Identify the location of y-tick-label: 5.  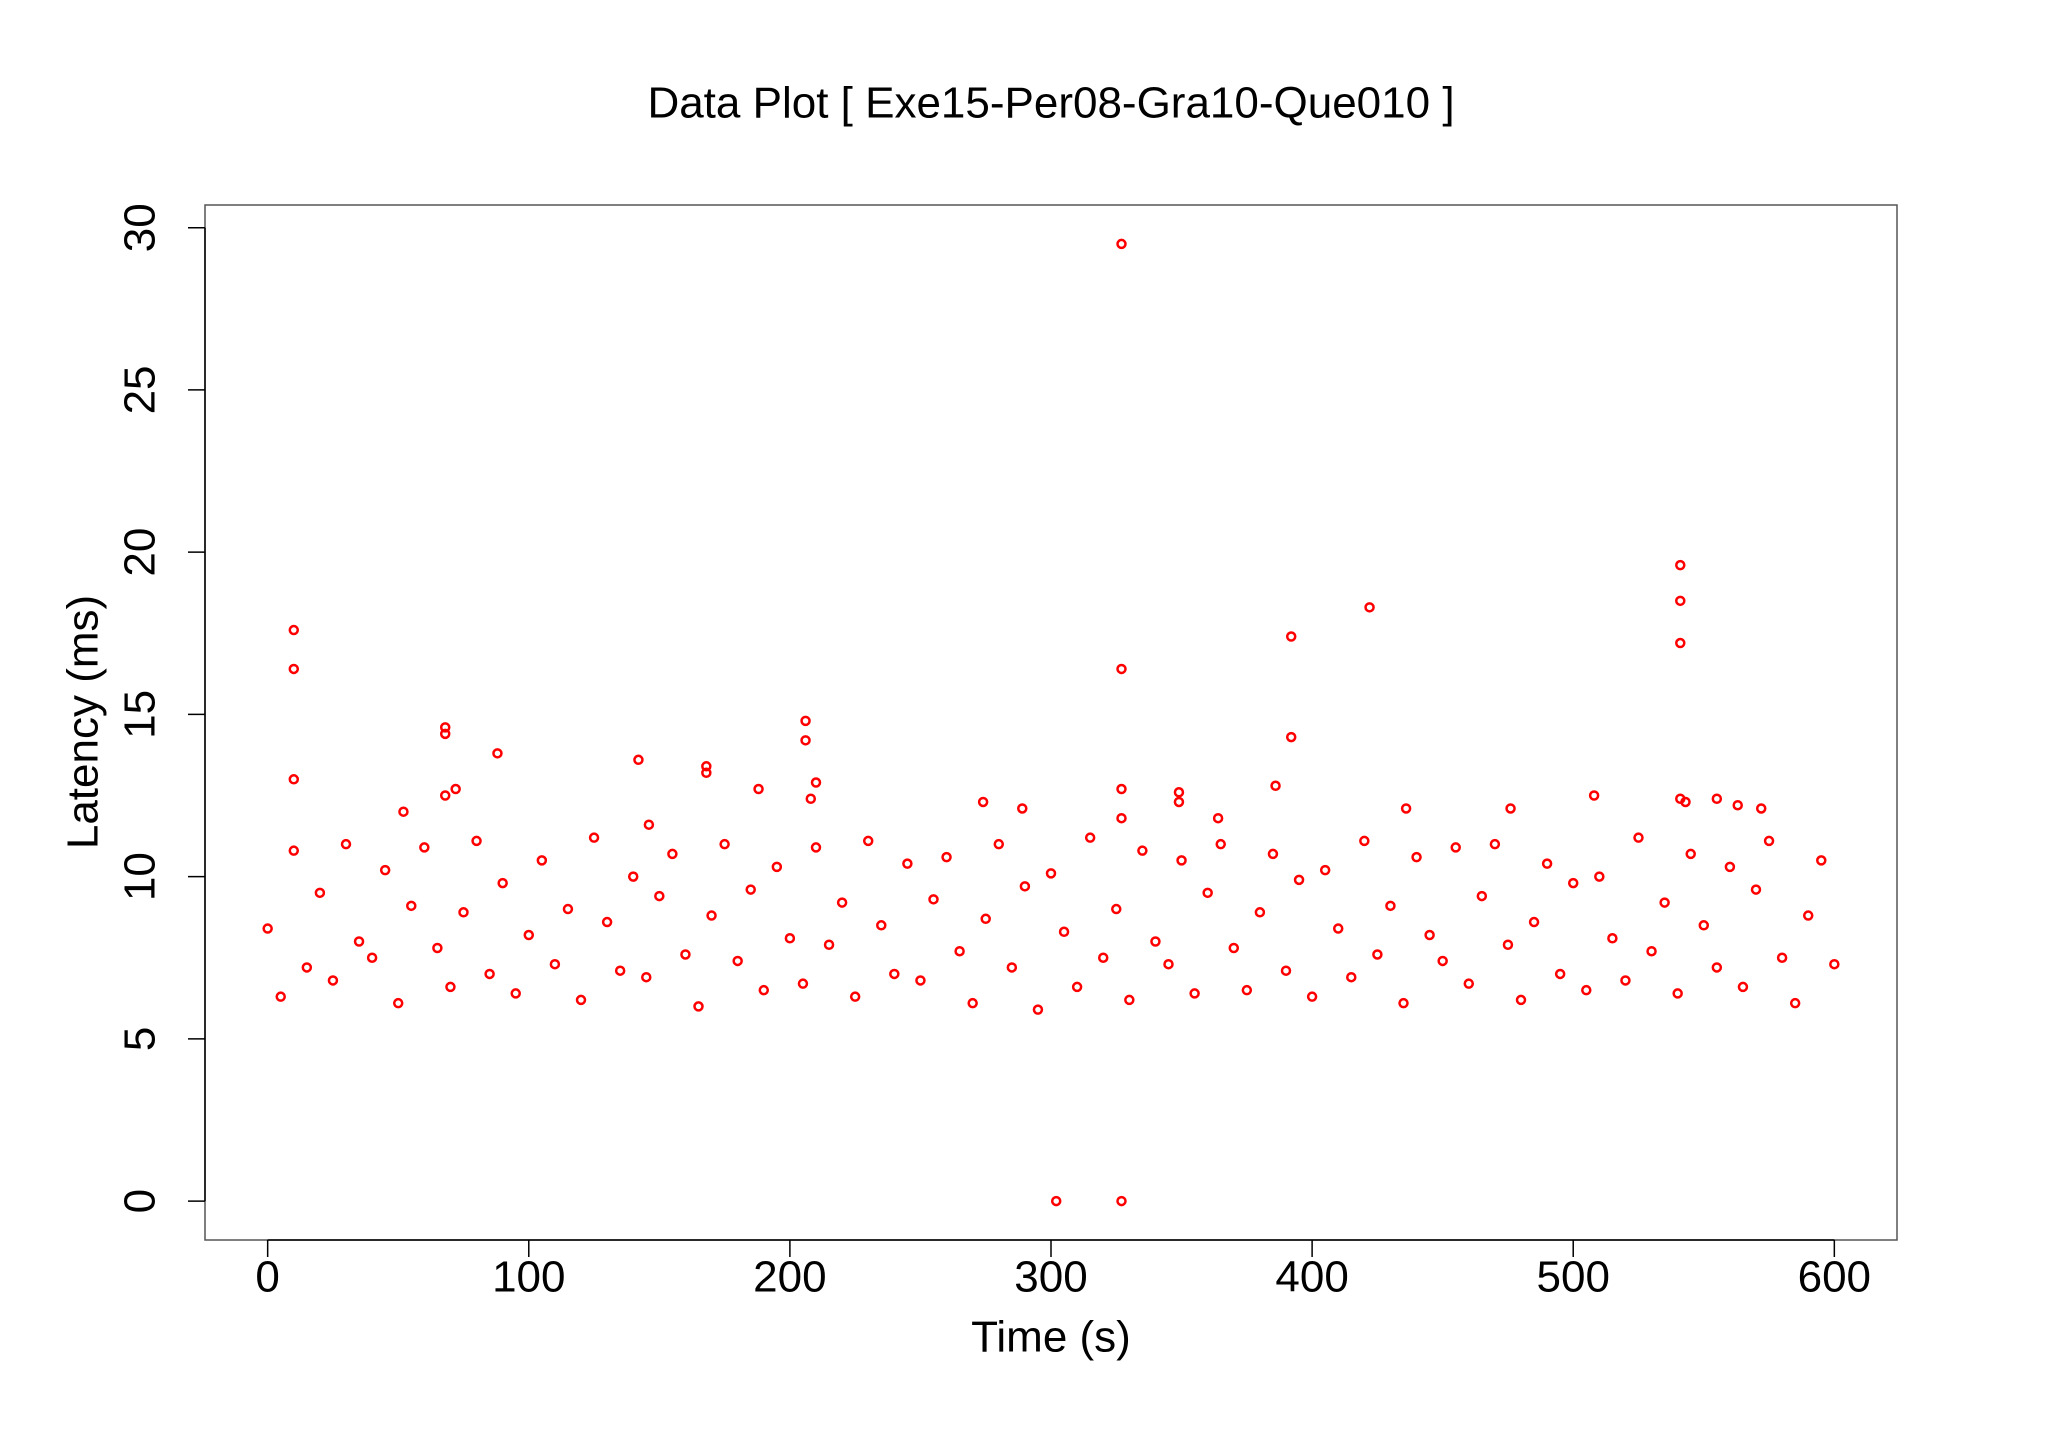
(140, 1039).